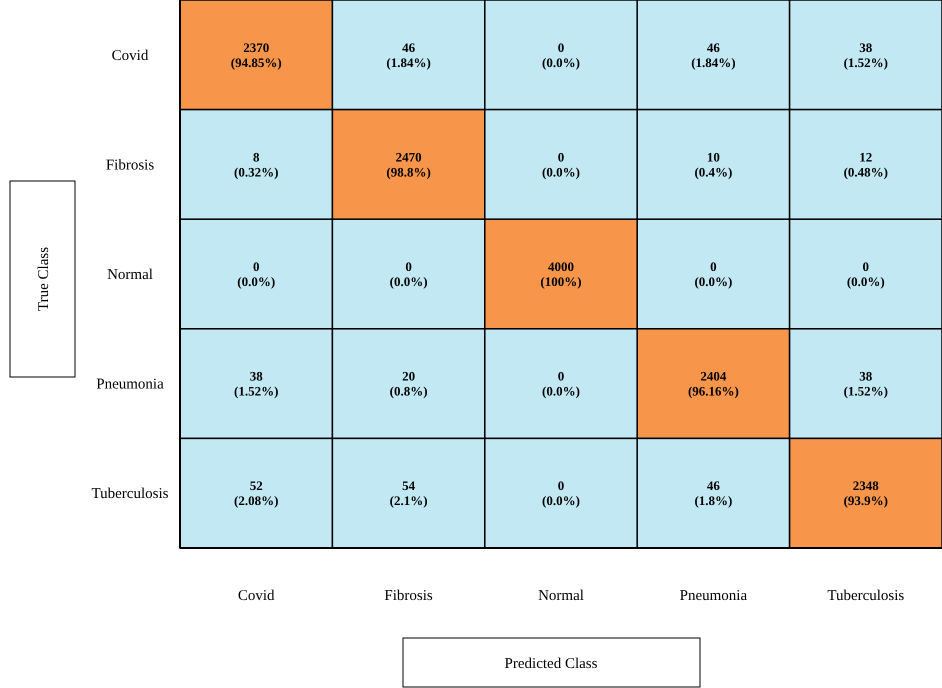  I want to click on x-tick-label: Normal, so click(561, 596).